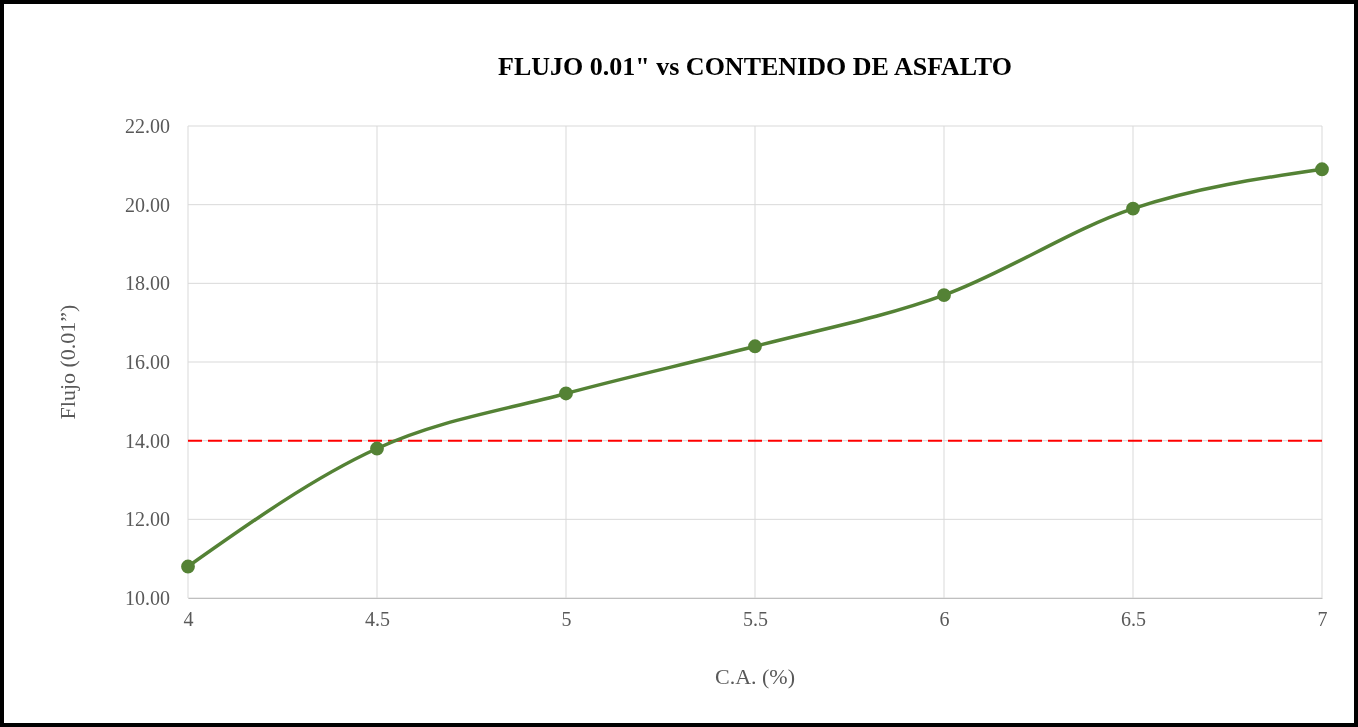 Image resolution: width=1358 pixels, height=727 pixels. Describe the element at coordinates (377, 619) in the screenshot. I see `x-tick-label: 4.5` at that location.